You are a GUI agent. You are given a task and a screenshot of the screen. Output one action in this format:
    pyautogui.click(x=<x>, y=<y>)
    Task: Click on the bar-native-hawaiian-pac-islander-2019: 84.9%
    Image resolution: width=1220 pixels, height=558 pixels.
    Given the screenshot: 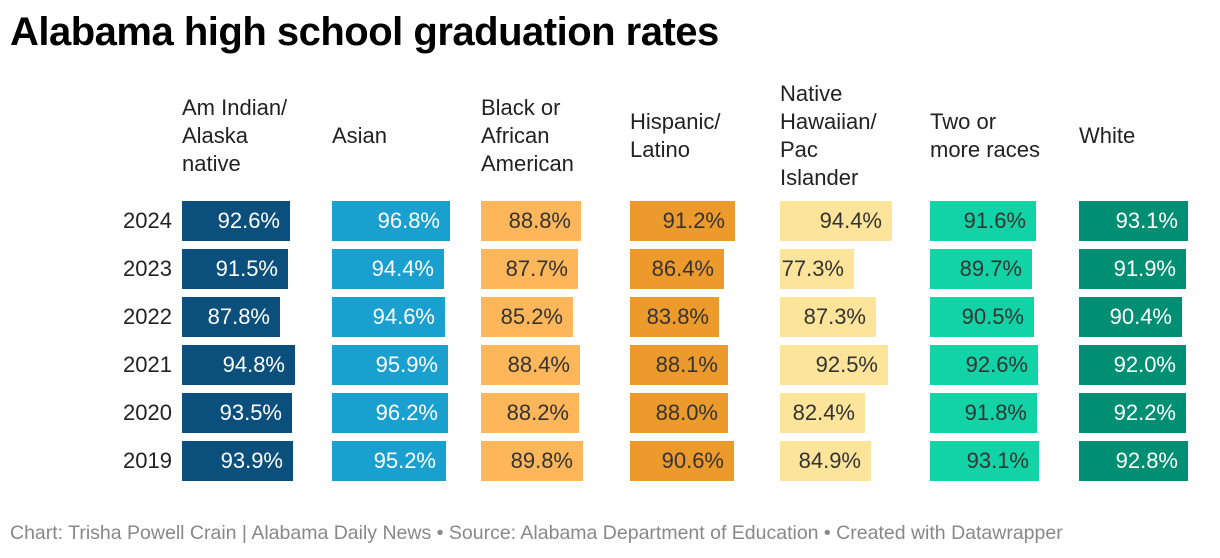 What is the action you would take?
    pyautogui.click(x=825, y=461)
    